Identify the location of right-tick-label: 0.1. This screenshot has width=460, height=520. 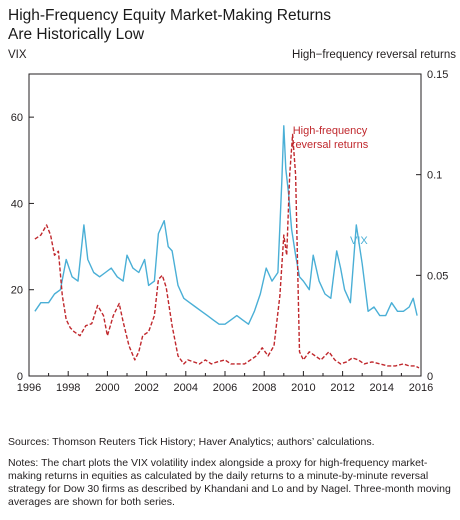
(434, 176).